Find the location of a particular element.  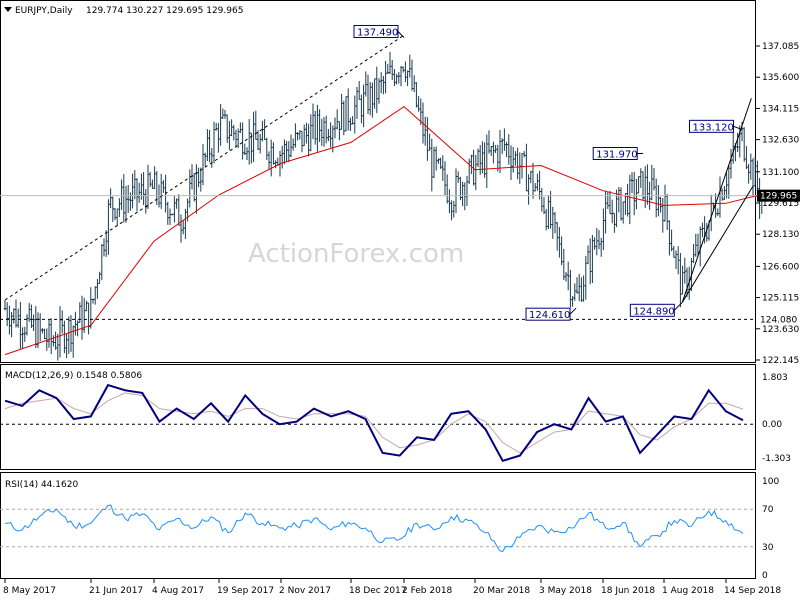

y-tick-label: 123.630 is located at coordinates (780, 330).